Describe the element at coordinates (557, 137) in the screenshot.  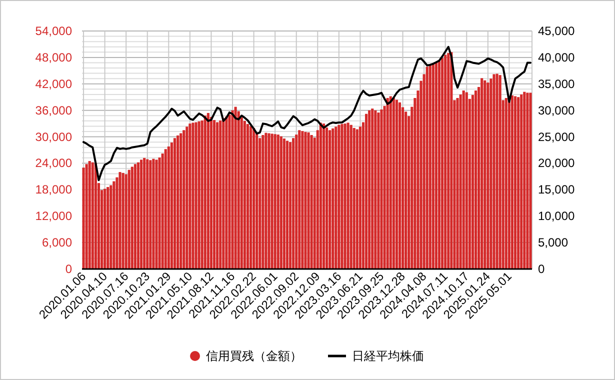
I see `y2-tick-label: 25,000` at that location.